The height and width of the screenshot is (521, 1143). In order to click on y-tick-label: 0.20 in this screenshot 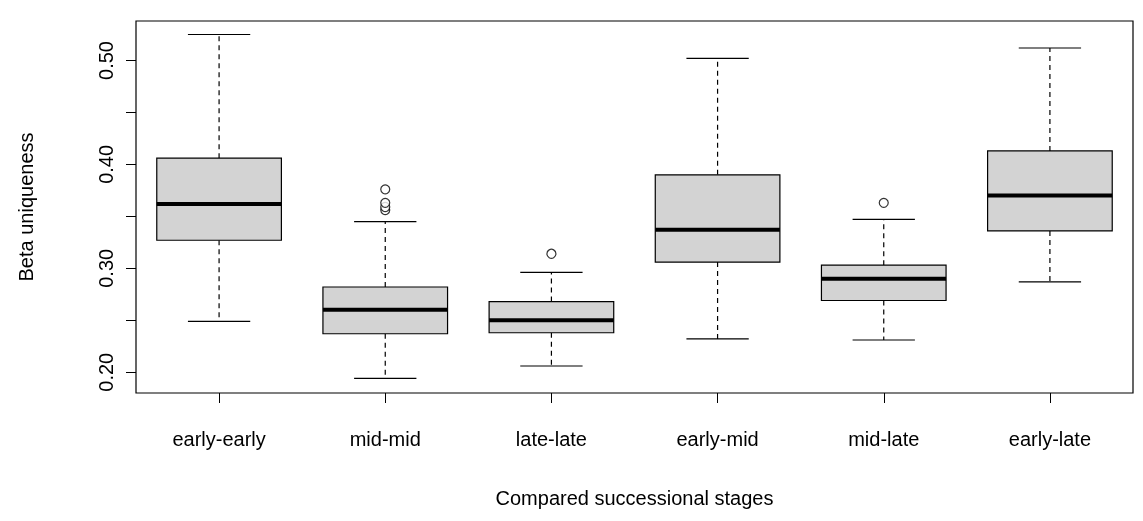, I will do `click(106, 372)`.